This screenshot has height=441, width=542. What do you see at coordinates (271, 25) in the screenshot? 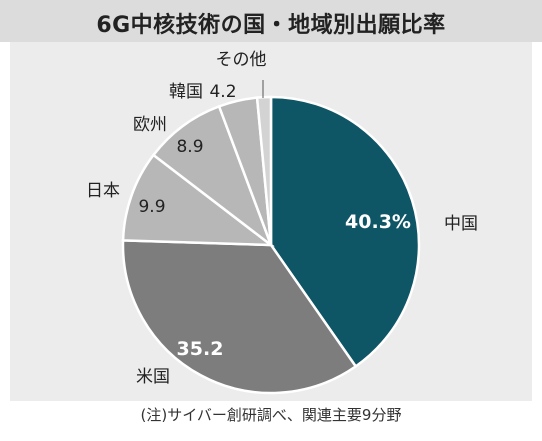
I see `chart-title: 6G中核技術の国・地域別出願比率` at bounding box center [271, 25].